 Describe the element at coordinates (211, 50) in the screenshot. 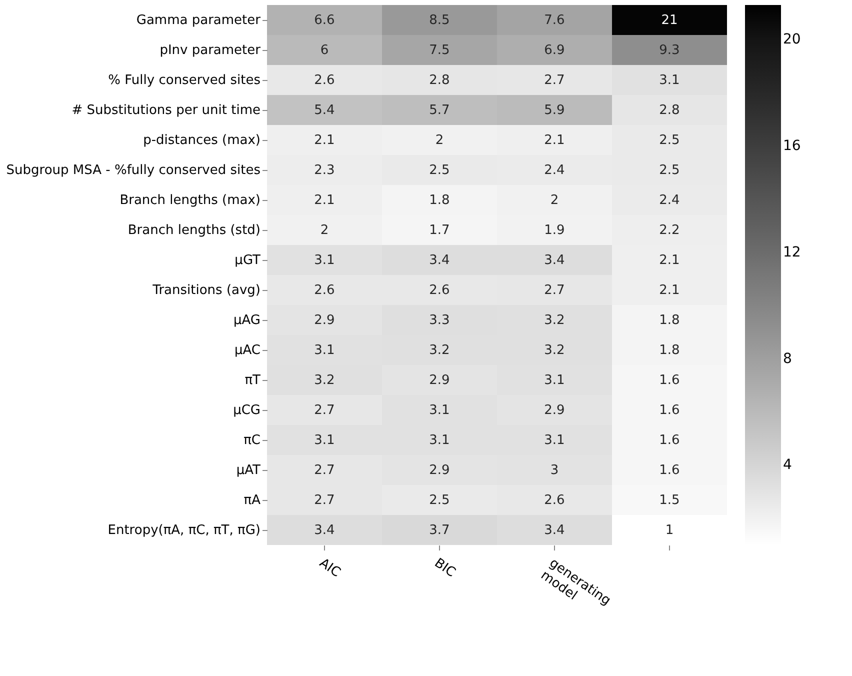

I see `y-tick-label: pInv parameter` at that location.